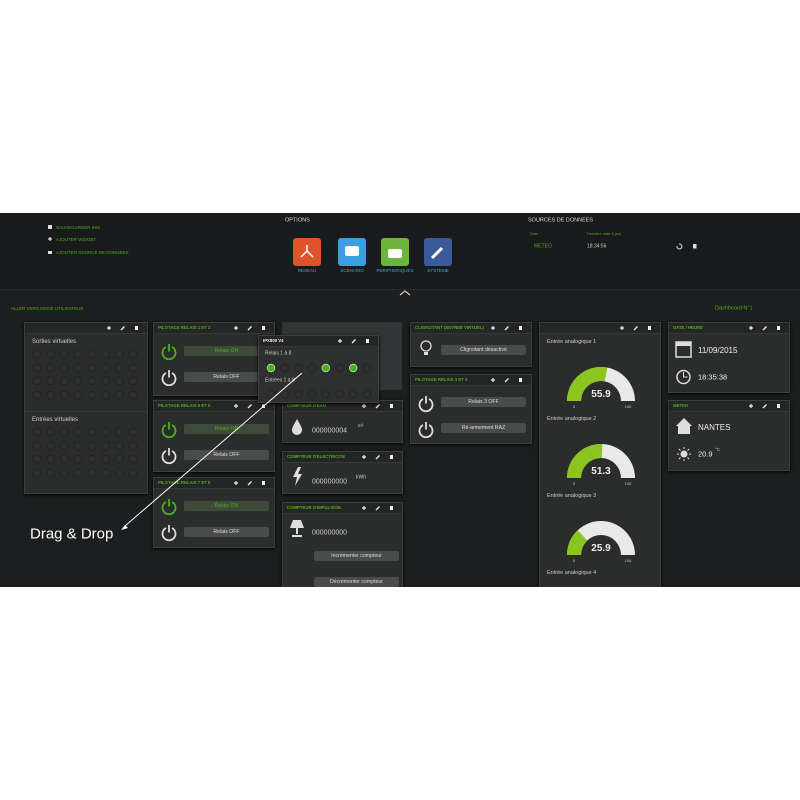  Describe the element at coordinates (297, 476) in the screenshot. I see `bolt-icon` at that location.